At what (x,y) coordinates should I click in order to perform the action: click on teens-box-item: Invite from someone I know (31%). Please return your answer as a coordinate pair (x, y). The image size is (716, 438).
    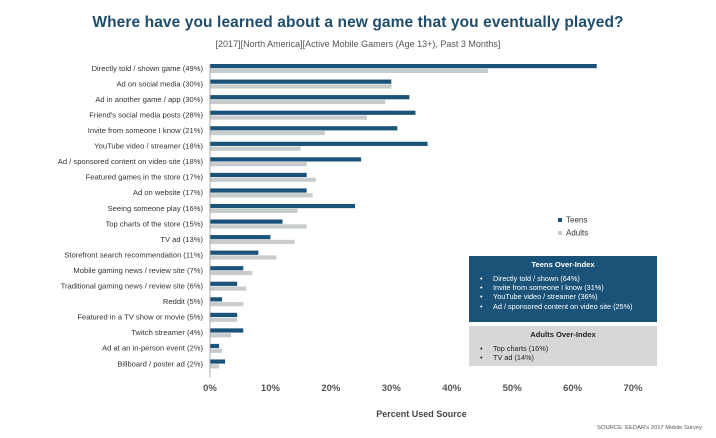
    Looking at the image, I should click on (563, 287).